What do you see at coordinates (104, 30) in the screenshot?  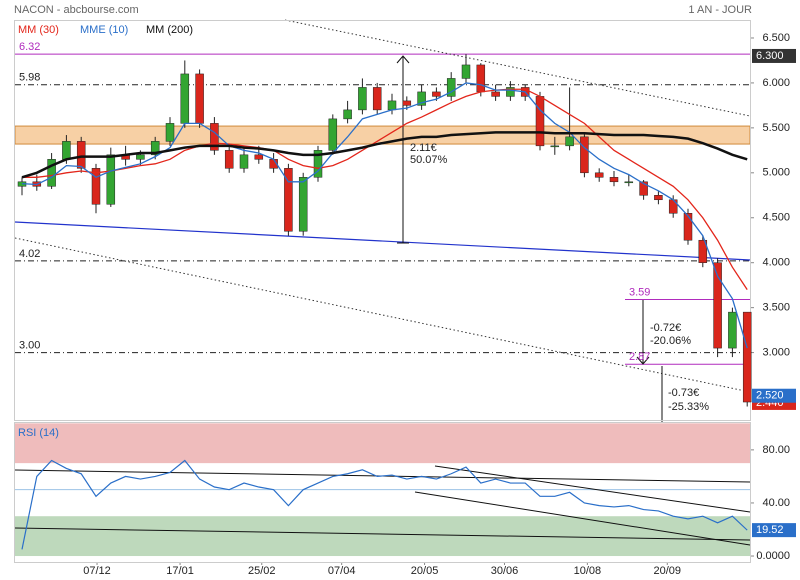 I see `legend-entry: MME (10)` at bounding box center [104, 30].